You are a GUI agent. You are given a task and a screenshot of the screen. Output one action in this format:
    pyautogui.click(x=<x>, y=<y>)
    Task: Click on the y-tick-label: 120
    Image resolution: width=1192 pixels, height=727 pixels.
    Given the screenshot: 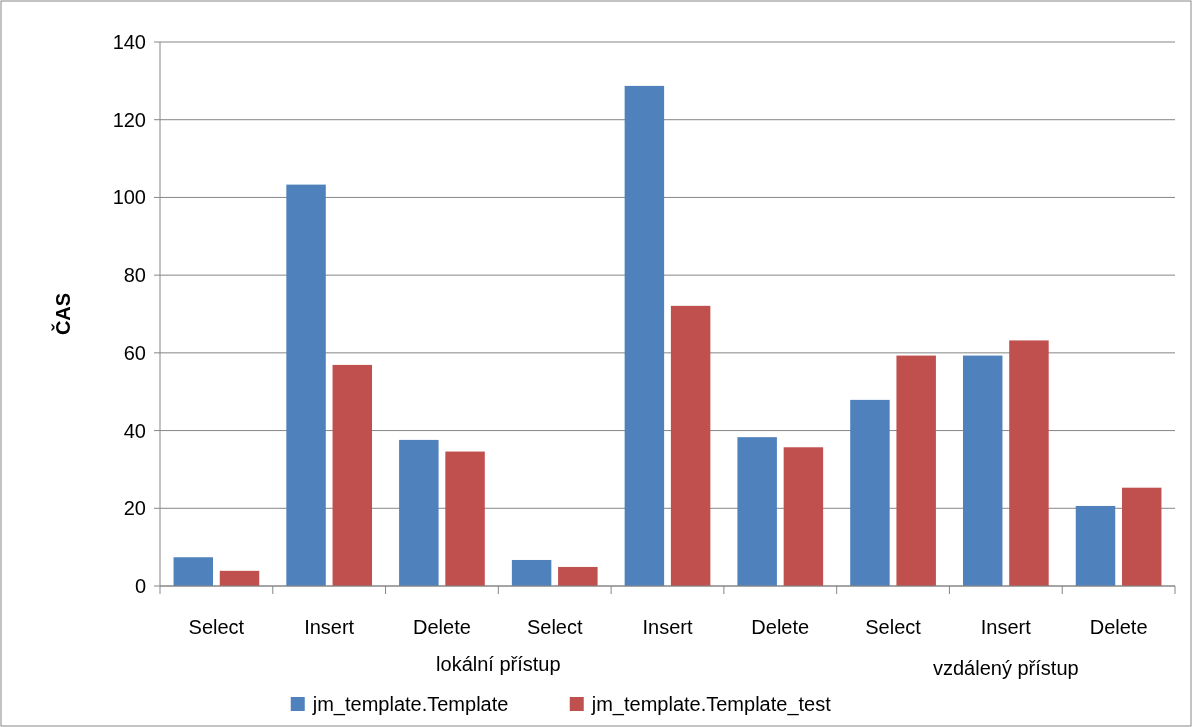 What is the action you would take?
    pyautogui.click(x=129, y=119)
    